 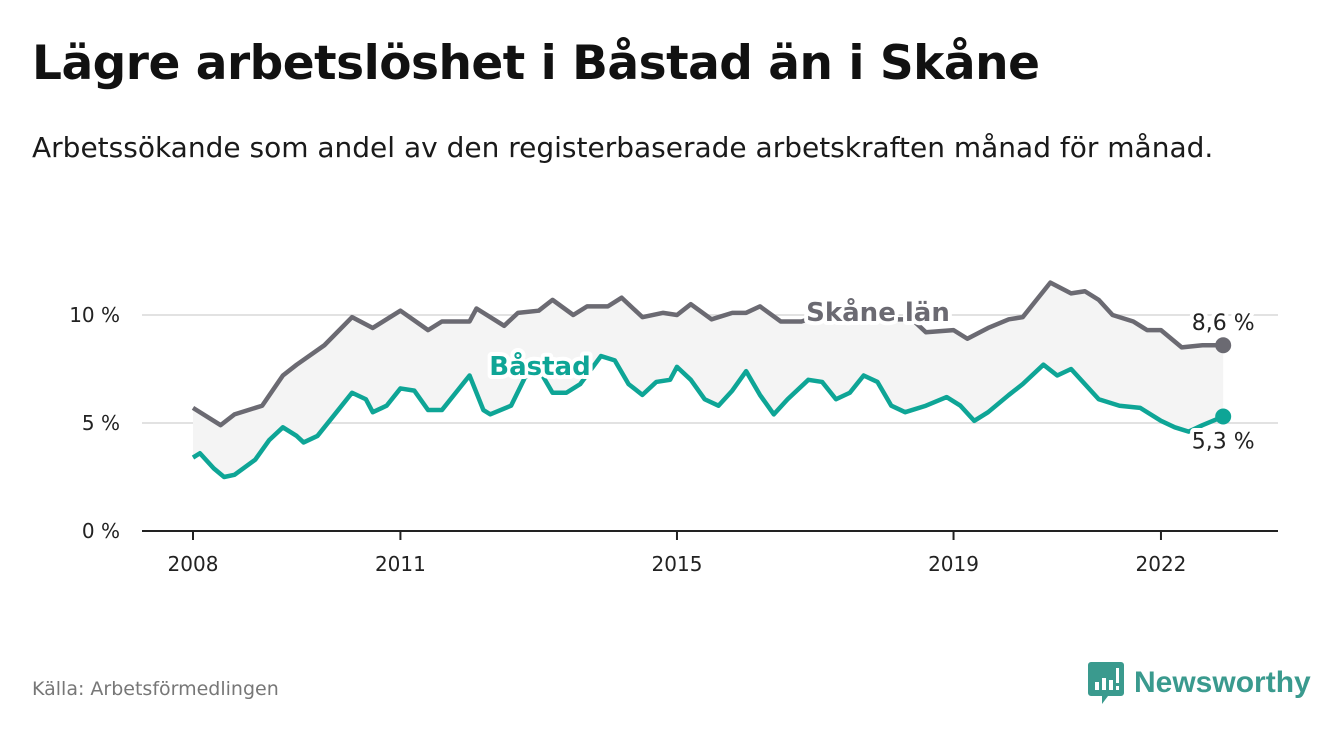 What do you see at coordinates (1223, 323) in the screenshot?
I see `skane-end-label: 8,6 %` at bounding box center [1223, 323].